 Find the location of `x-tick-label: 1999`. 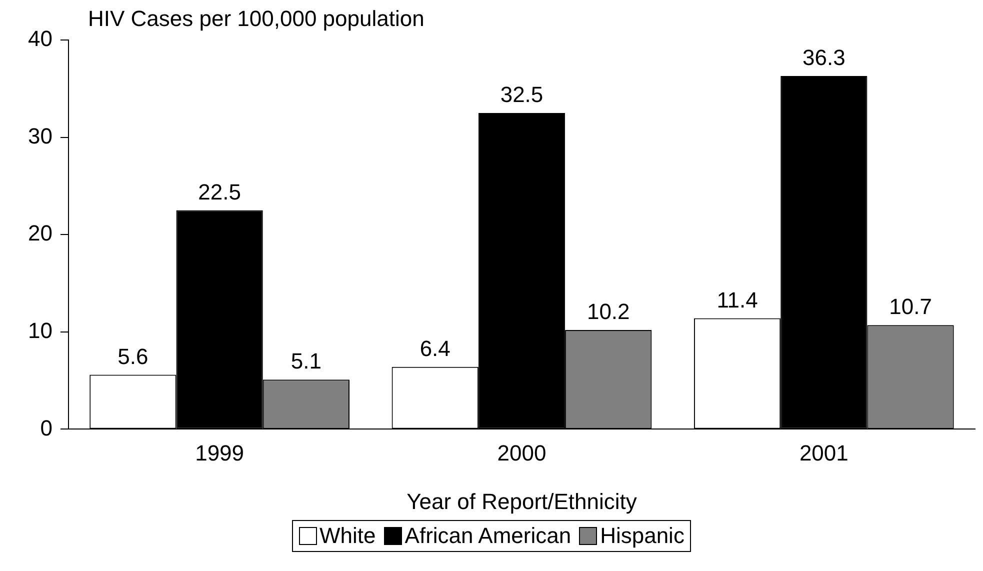

x-tick-label: 1999 is located at coordinates (219, 453).